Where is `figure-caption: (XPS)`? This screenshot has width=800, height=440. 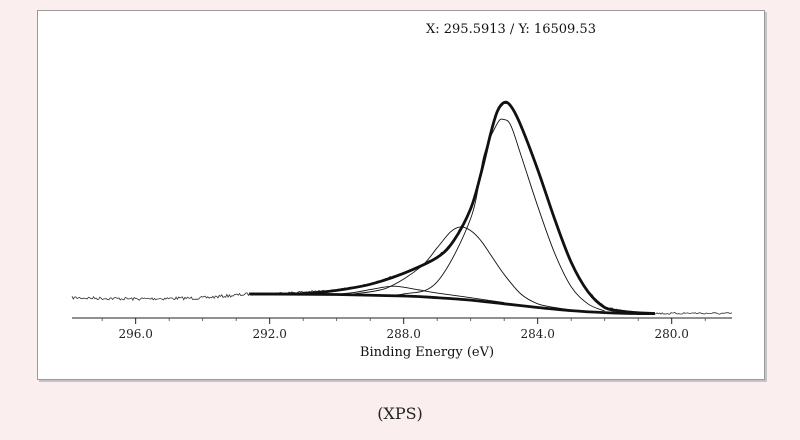
figure-caption: (XPS) is located at coordinates (400, 413).